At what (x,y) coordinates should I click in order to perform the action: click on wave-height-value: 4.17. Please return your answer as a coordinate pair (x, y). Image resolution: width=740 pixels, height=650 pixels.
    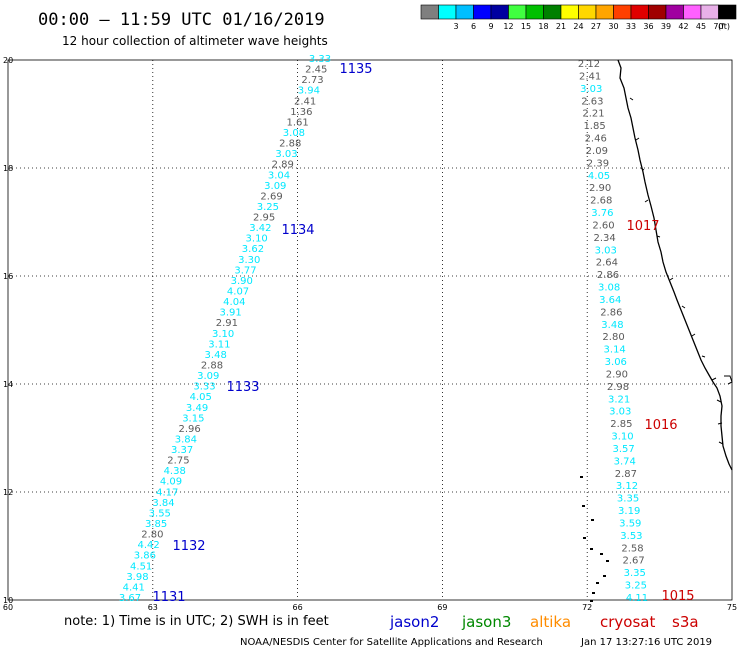
    Looking at the image, I should click on (167, 492).